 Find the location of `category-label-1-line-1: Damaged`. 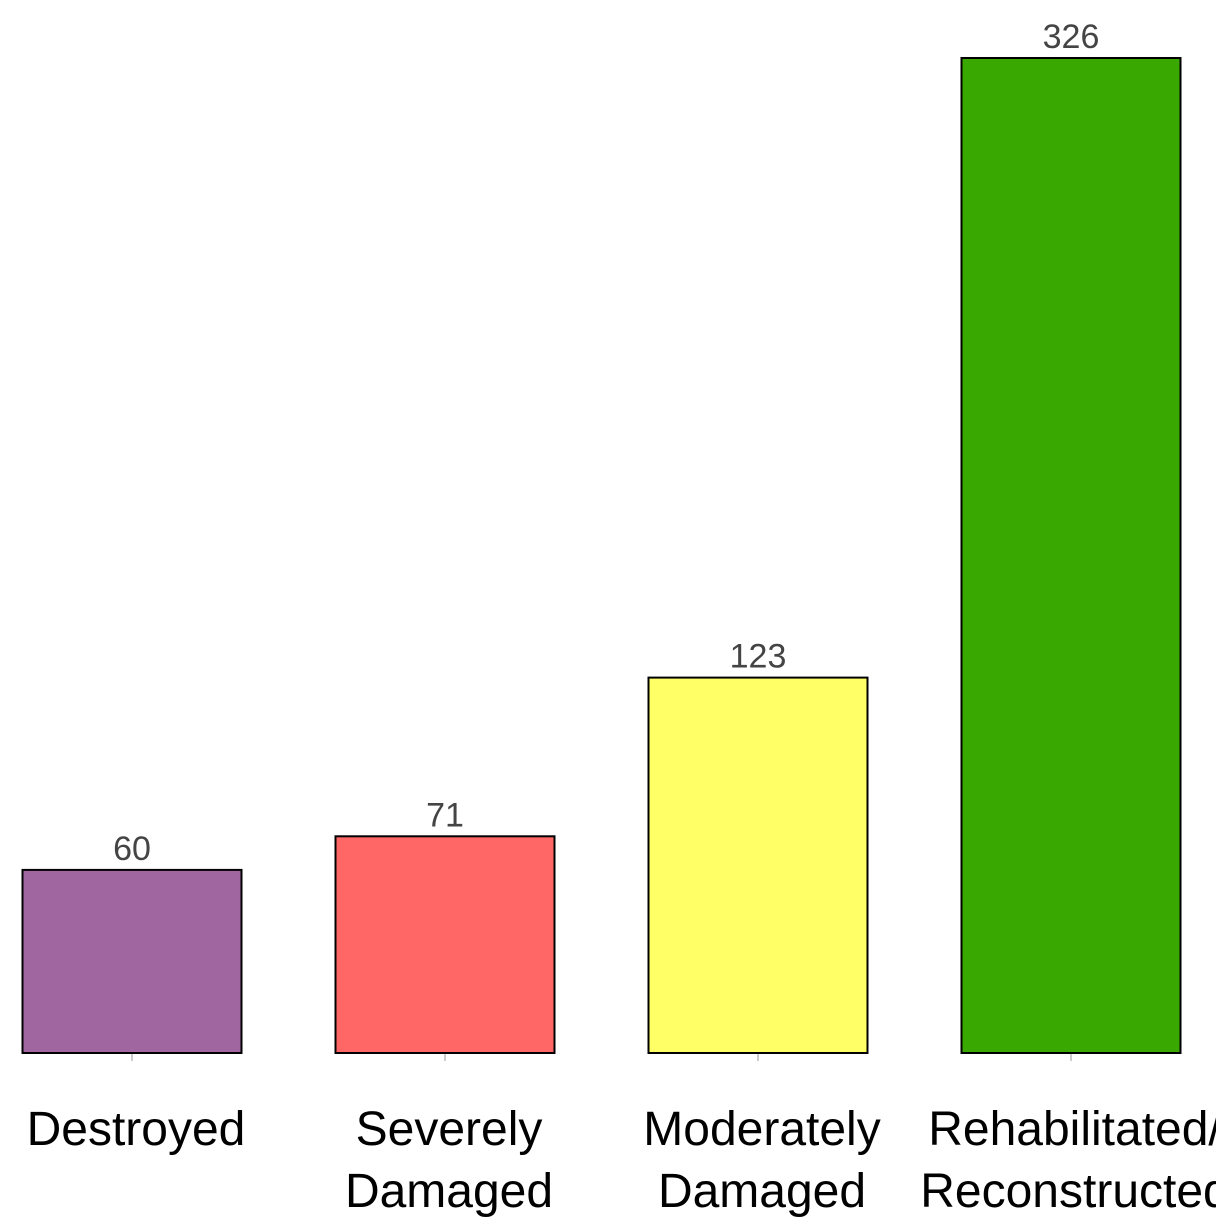

category-label-1-line-1: Damaged is located at coordinates (449, 1191).